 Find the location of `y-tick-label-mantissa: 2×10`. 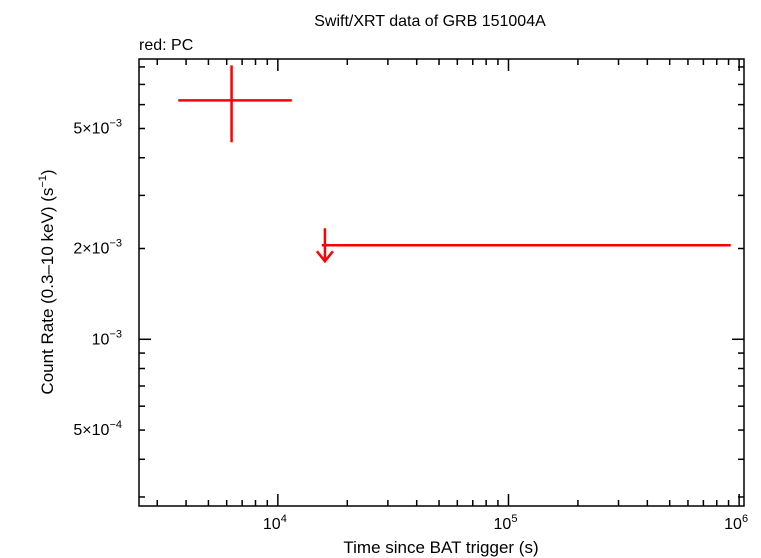

y-tick-label-mantissa: 2×10 is located at coordinates (91, 249).